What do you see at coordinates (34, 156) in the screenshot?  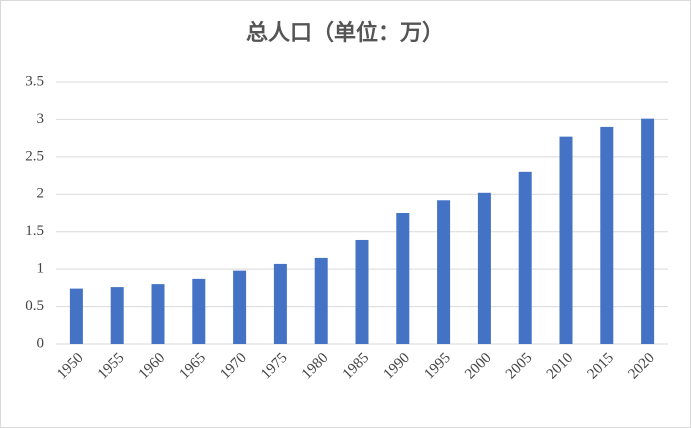 I see `y-tick-label: 2.5` at bounding box center [34, 156].